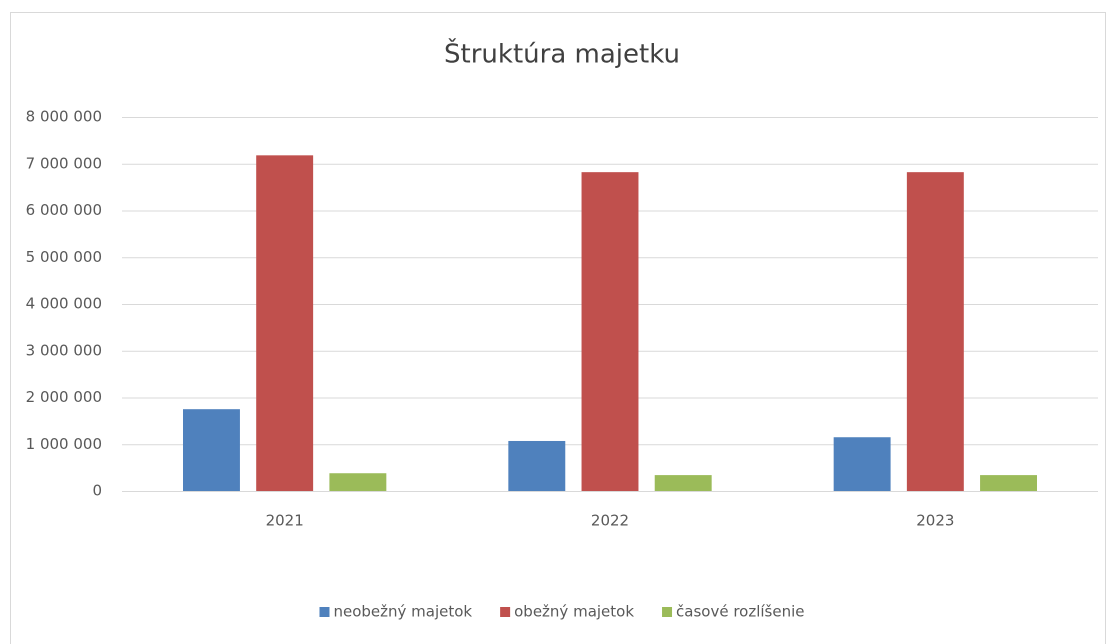  I want to click on y-tick-label: 2 000 000, so click(64, 397).